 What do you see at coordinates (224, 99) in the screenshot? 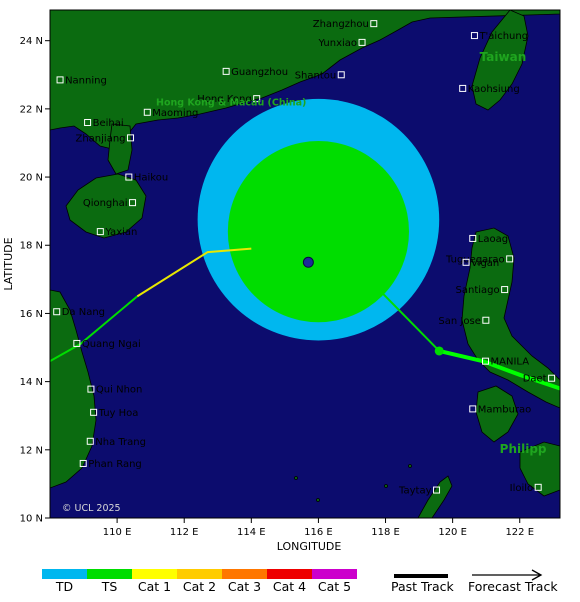
I see `city-label: Hong Kong` at bounding box center [224, 99].